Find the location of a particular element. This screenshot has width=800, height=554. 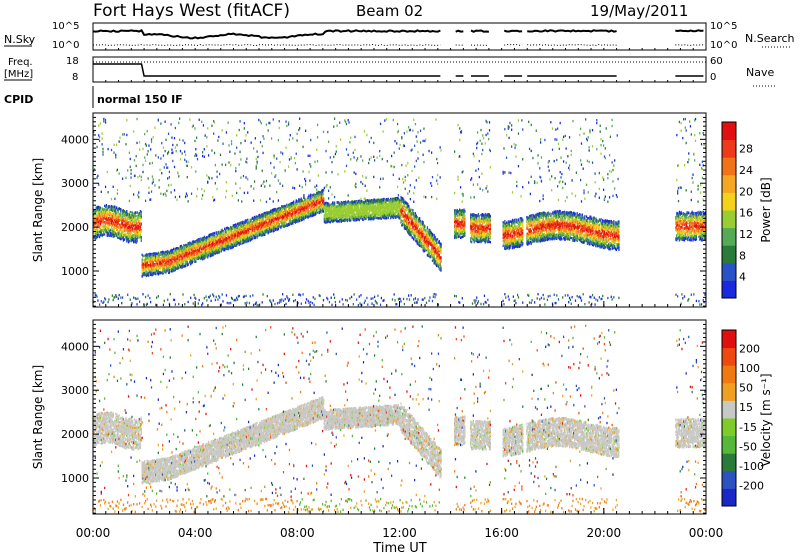

nsky-trace is located at coordinates (459, 31).